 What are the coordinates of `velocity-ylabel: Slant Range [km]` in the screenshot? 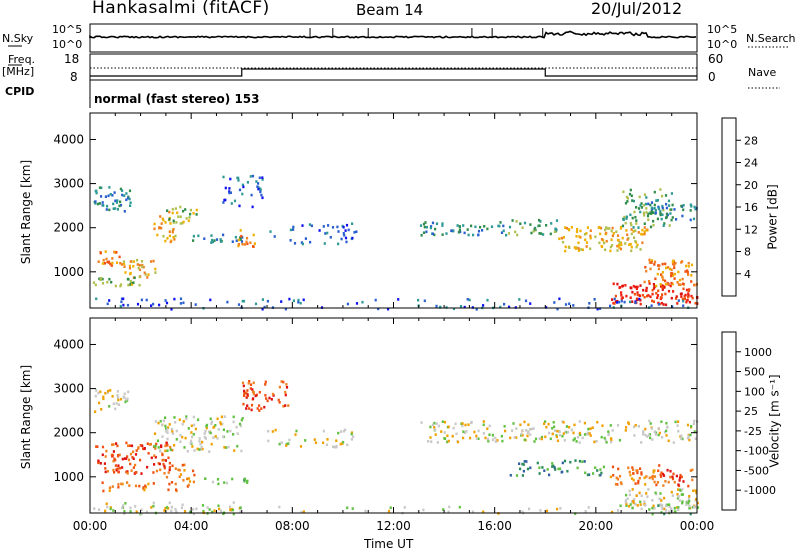 It's located at (26, 417).